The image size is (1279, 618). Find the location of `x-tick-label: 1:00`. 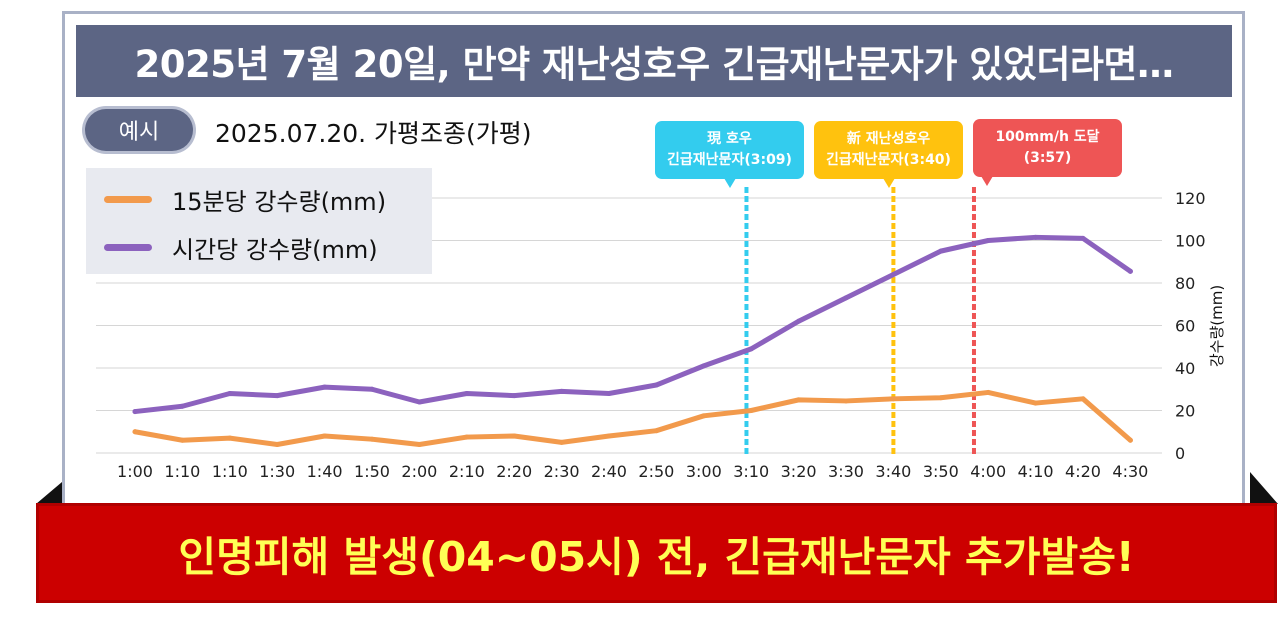

x-tick-label: 1:00 is located at coordinates (135, 471).